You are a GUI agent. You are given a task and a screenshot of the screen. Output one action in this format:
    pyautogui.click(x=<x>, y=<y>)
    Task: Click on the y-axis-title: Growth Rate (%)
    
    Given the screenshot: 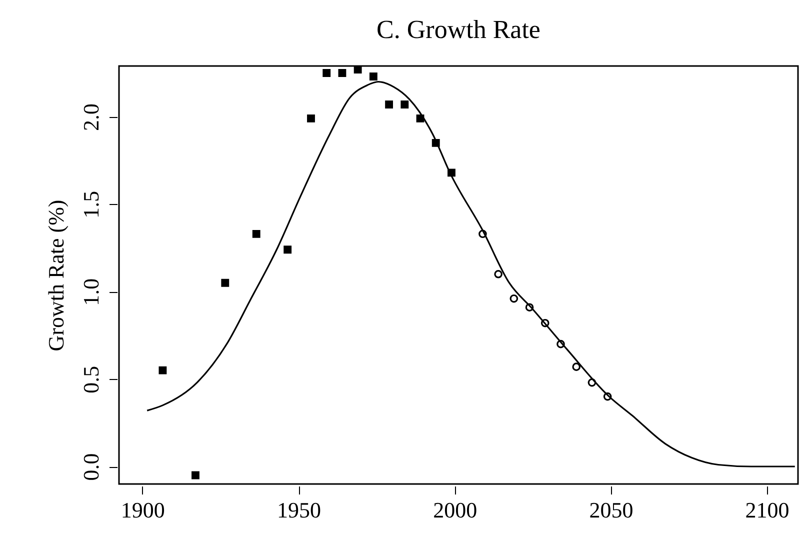 What is the action you would take?
    pyautogui.click(x=56, y=276)
    